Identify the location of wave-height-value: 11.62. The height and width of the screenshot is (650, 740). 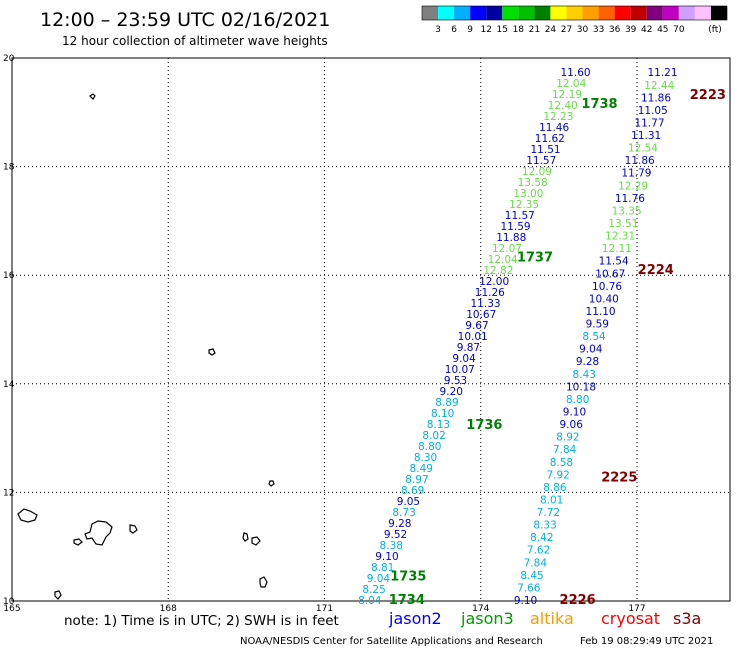
(550, 139).